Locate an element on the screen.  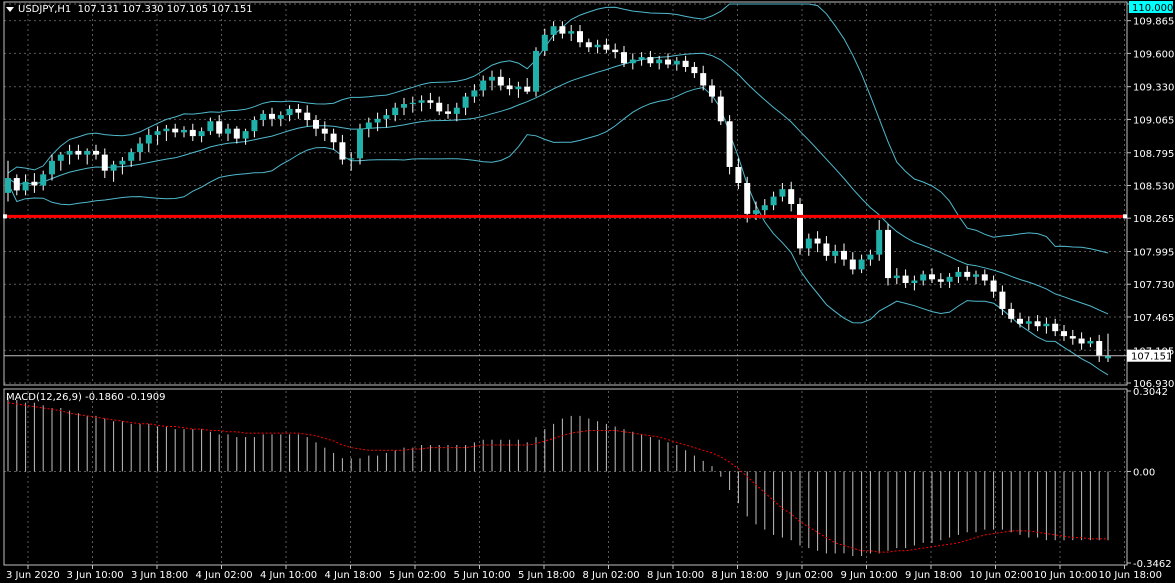
time-label: 4 Jun 02:00 is located at coordinates (224, 575).